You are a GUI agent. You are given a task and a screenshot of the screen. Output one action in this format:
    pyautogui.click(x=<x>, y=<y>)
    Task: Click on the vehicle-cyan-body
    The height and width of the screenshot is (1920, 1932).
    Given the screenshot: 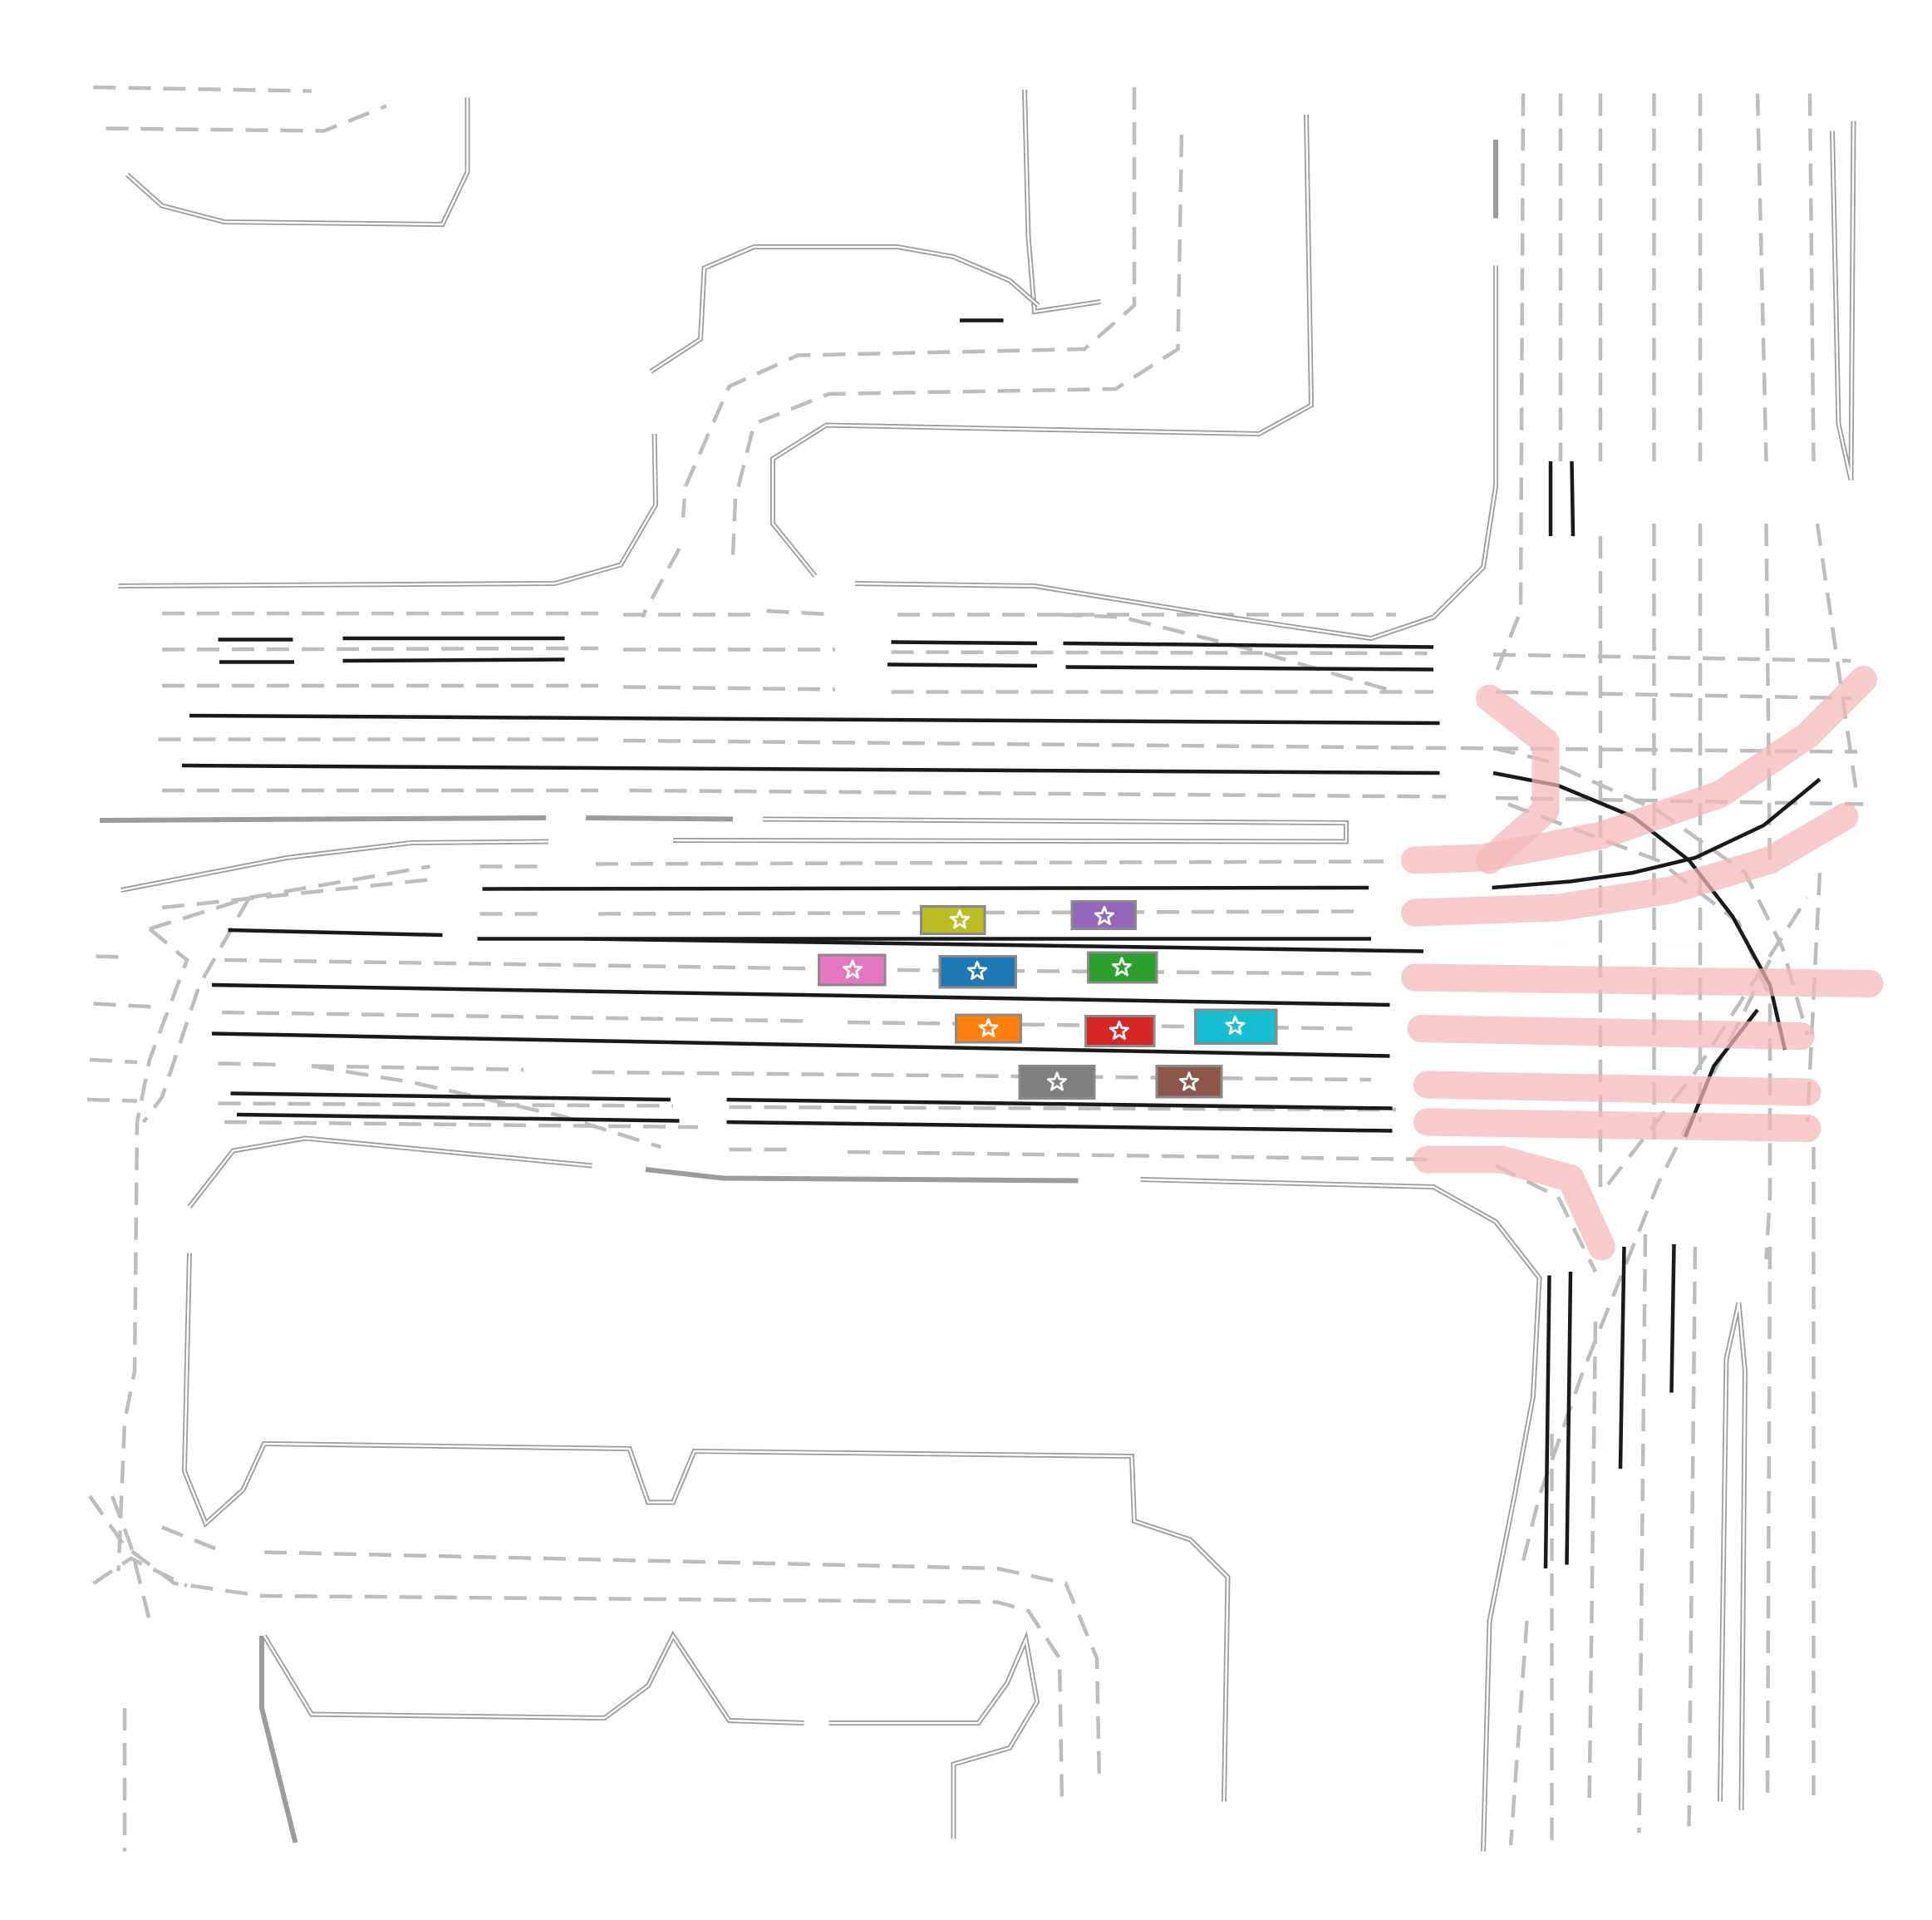 What is the action you would take?
    pyautogui.click(x=1236, y=1026)
    